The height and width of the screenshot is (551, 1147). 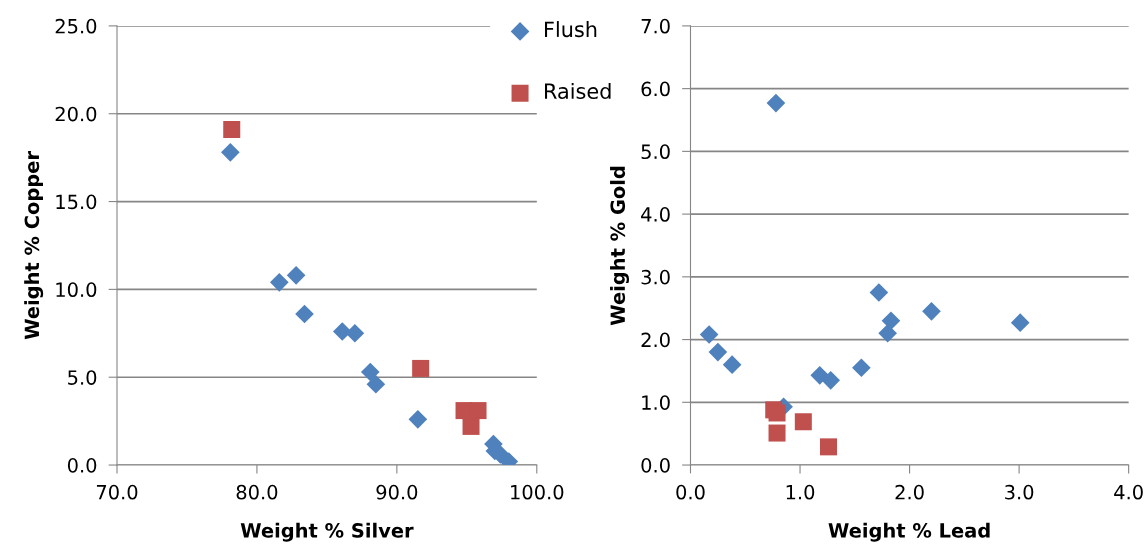 What do you see at coordinates (1128, 492) in the screenshot?
I see `x-tick-label: 4.0` at bounding box center [1128, 492].